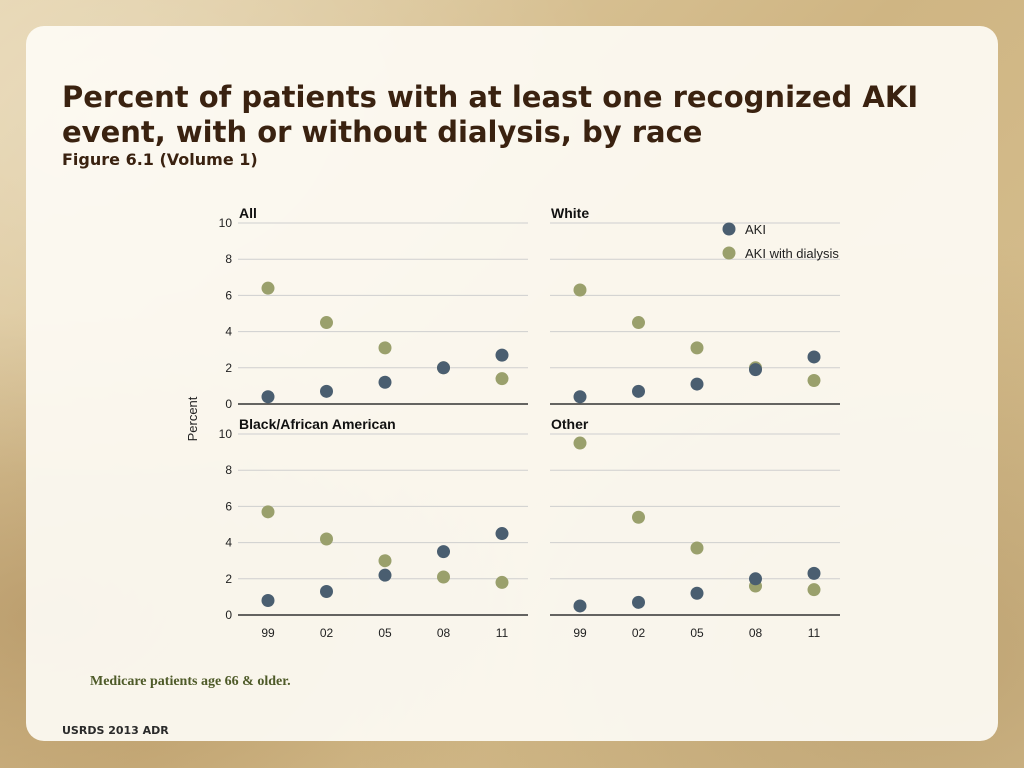 The width and height of the screenshot is (1024, 768). I want to click on legend-aki-marker, so click(729, 229).